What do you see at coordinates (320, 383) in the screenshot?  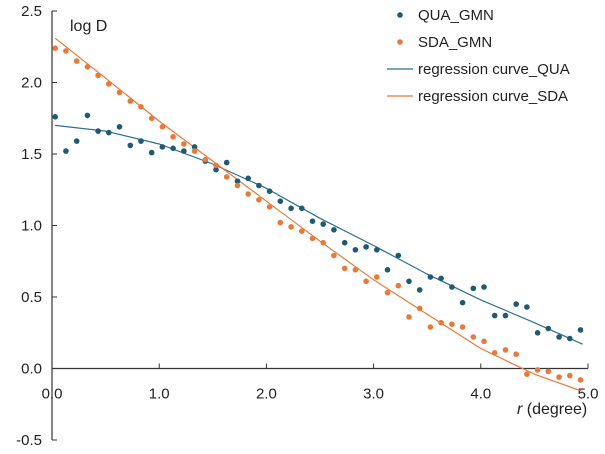 I see `x-axis-ticks: 0.0 1.0 2.0 3.0 4.0 5.0` at bounding box center [320, 383].